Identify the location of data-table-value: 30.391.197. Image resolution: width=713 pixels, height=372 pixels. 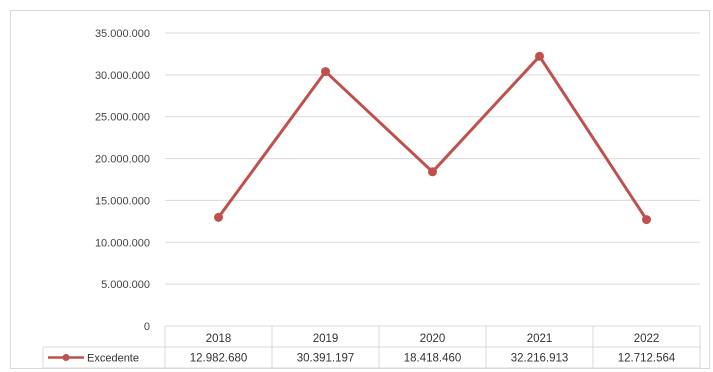
(326, 359).